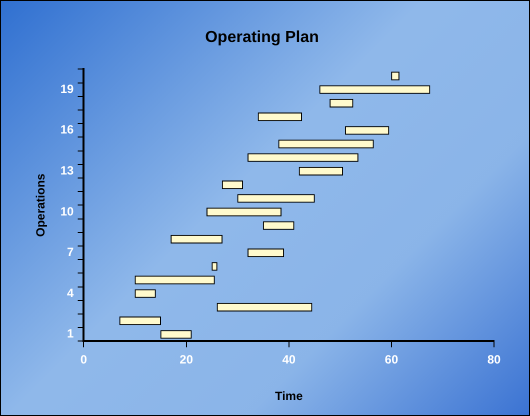  What do you see at coordinates (67, 211) in the screenshot?
I see `y-tick-label: 10` at bounding box center [67, 211].